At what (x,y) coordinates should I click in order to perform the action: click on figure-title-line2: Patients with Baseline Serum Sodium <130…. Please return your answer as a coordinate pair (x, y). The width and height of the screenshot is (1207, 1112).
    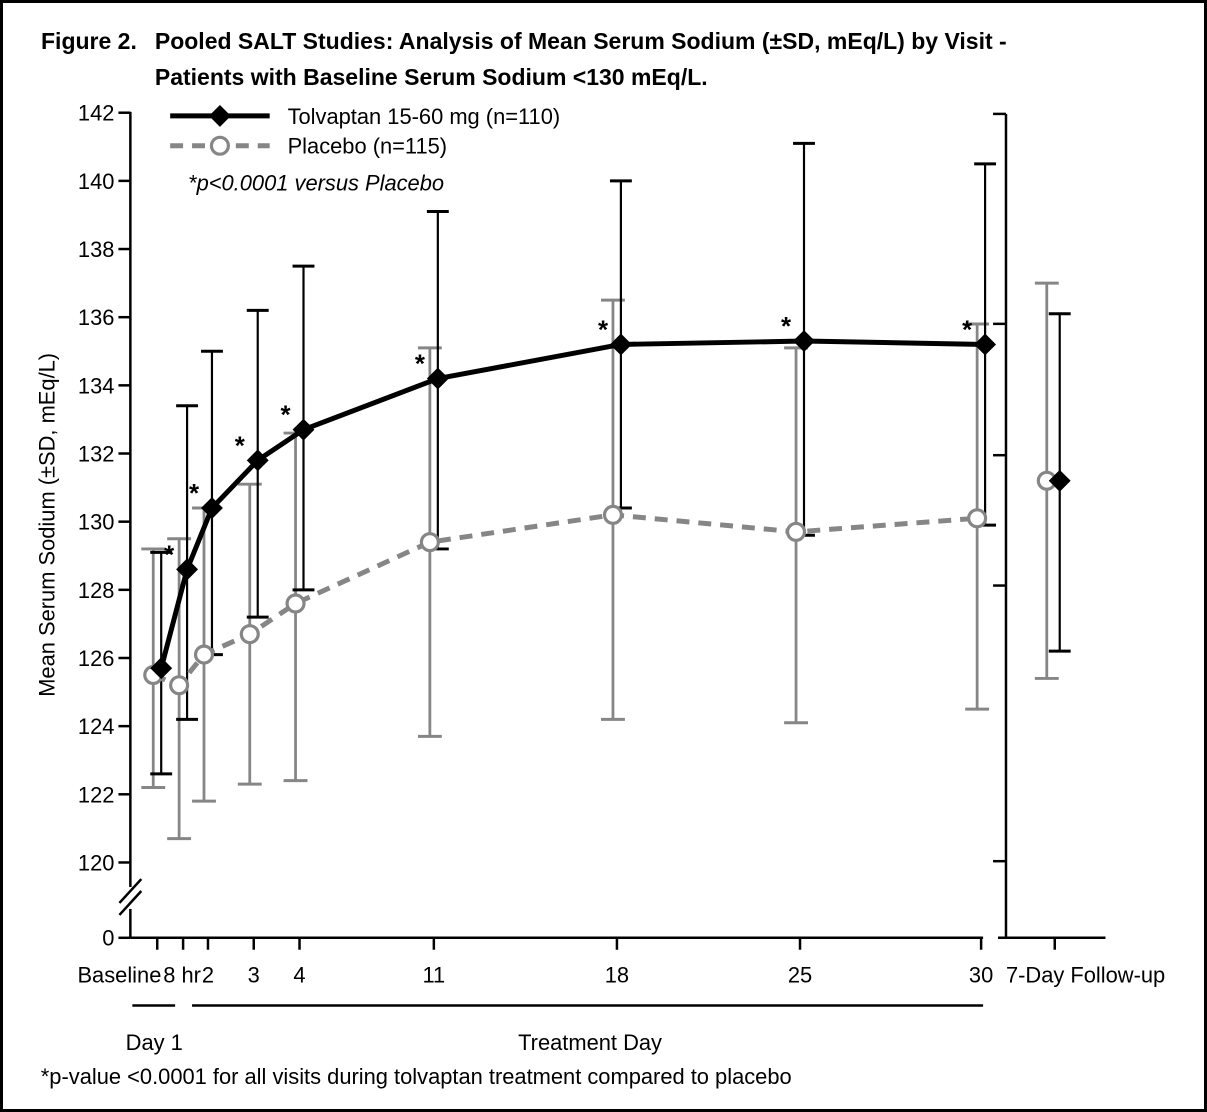
    Looking at the image, I should click on (431, 77).